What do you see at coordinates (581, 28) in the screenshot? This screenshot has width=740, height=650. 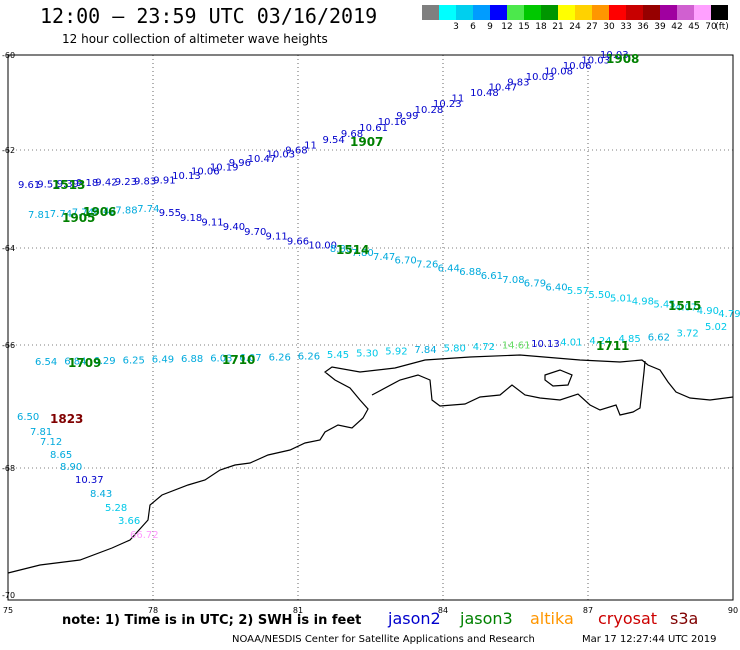 I see `color-legend-labels: 3 6 9 12 15 18 21 24 27 30 33 36 39 42 45 70 (ft)` at bounding box center [581, 28].